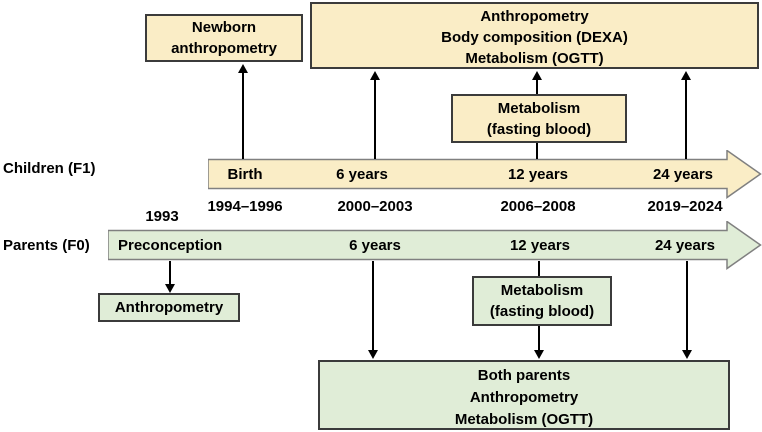 Image resolution: width=762 pixels, height=432 pixels. Describe the element at coordinates (524, 375) in the screenshot. I see `box-text-line: Both parents` at that location.